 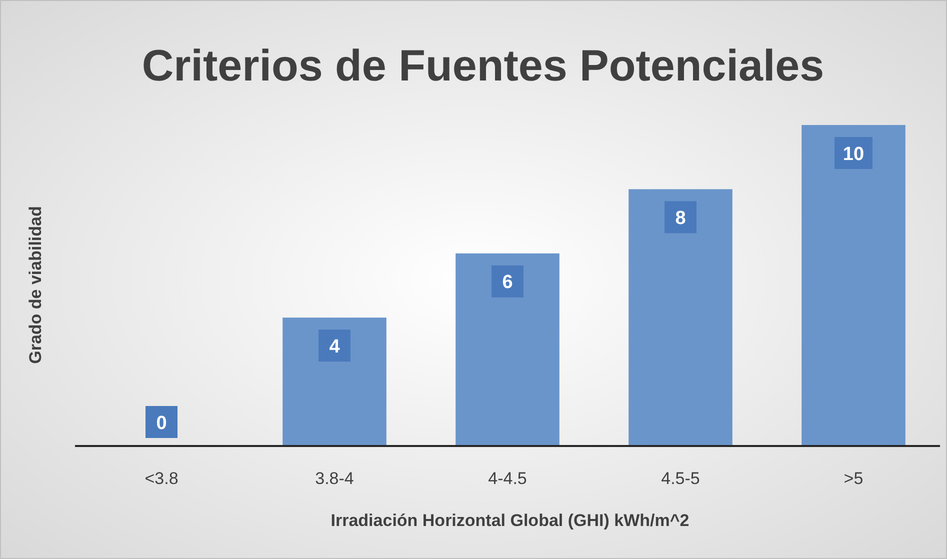 I want to click on x-tick-label: 4.5-5, so click(x=680, y=478).